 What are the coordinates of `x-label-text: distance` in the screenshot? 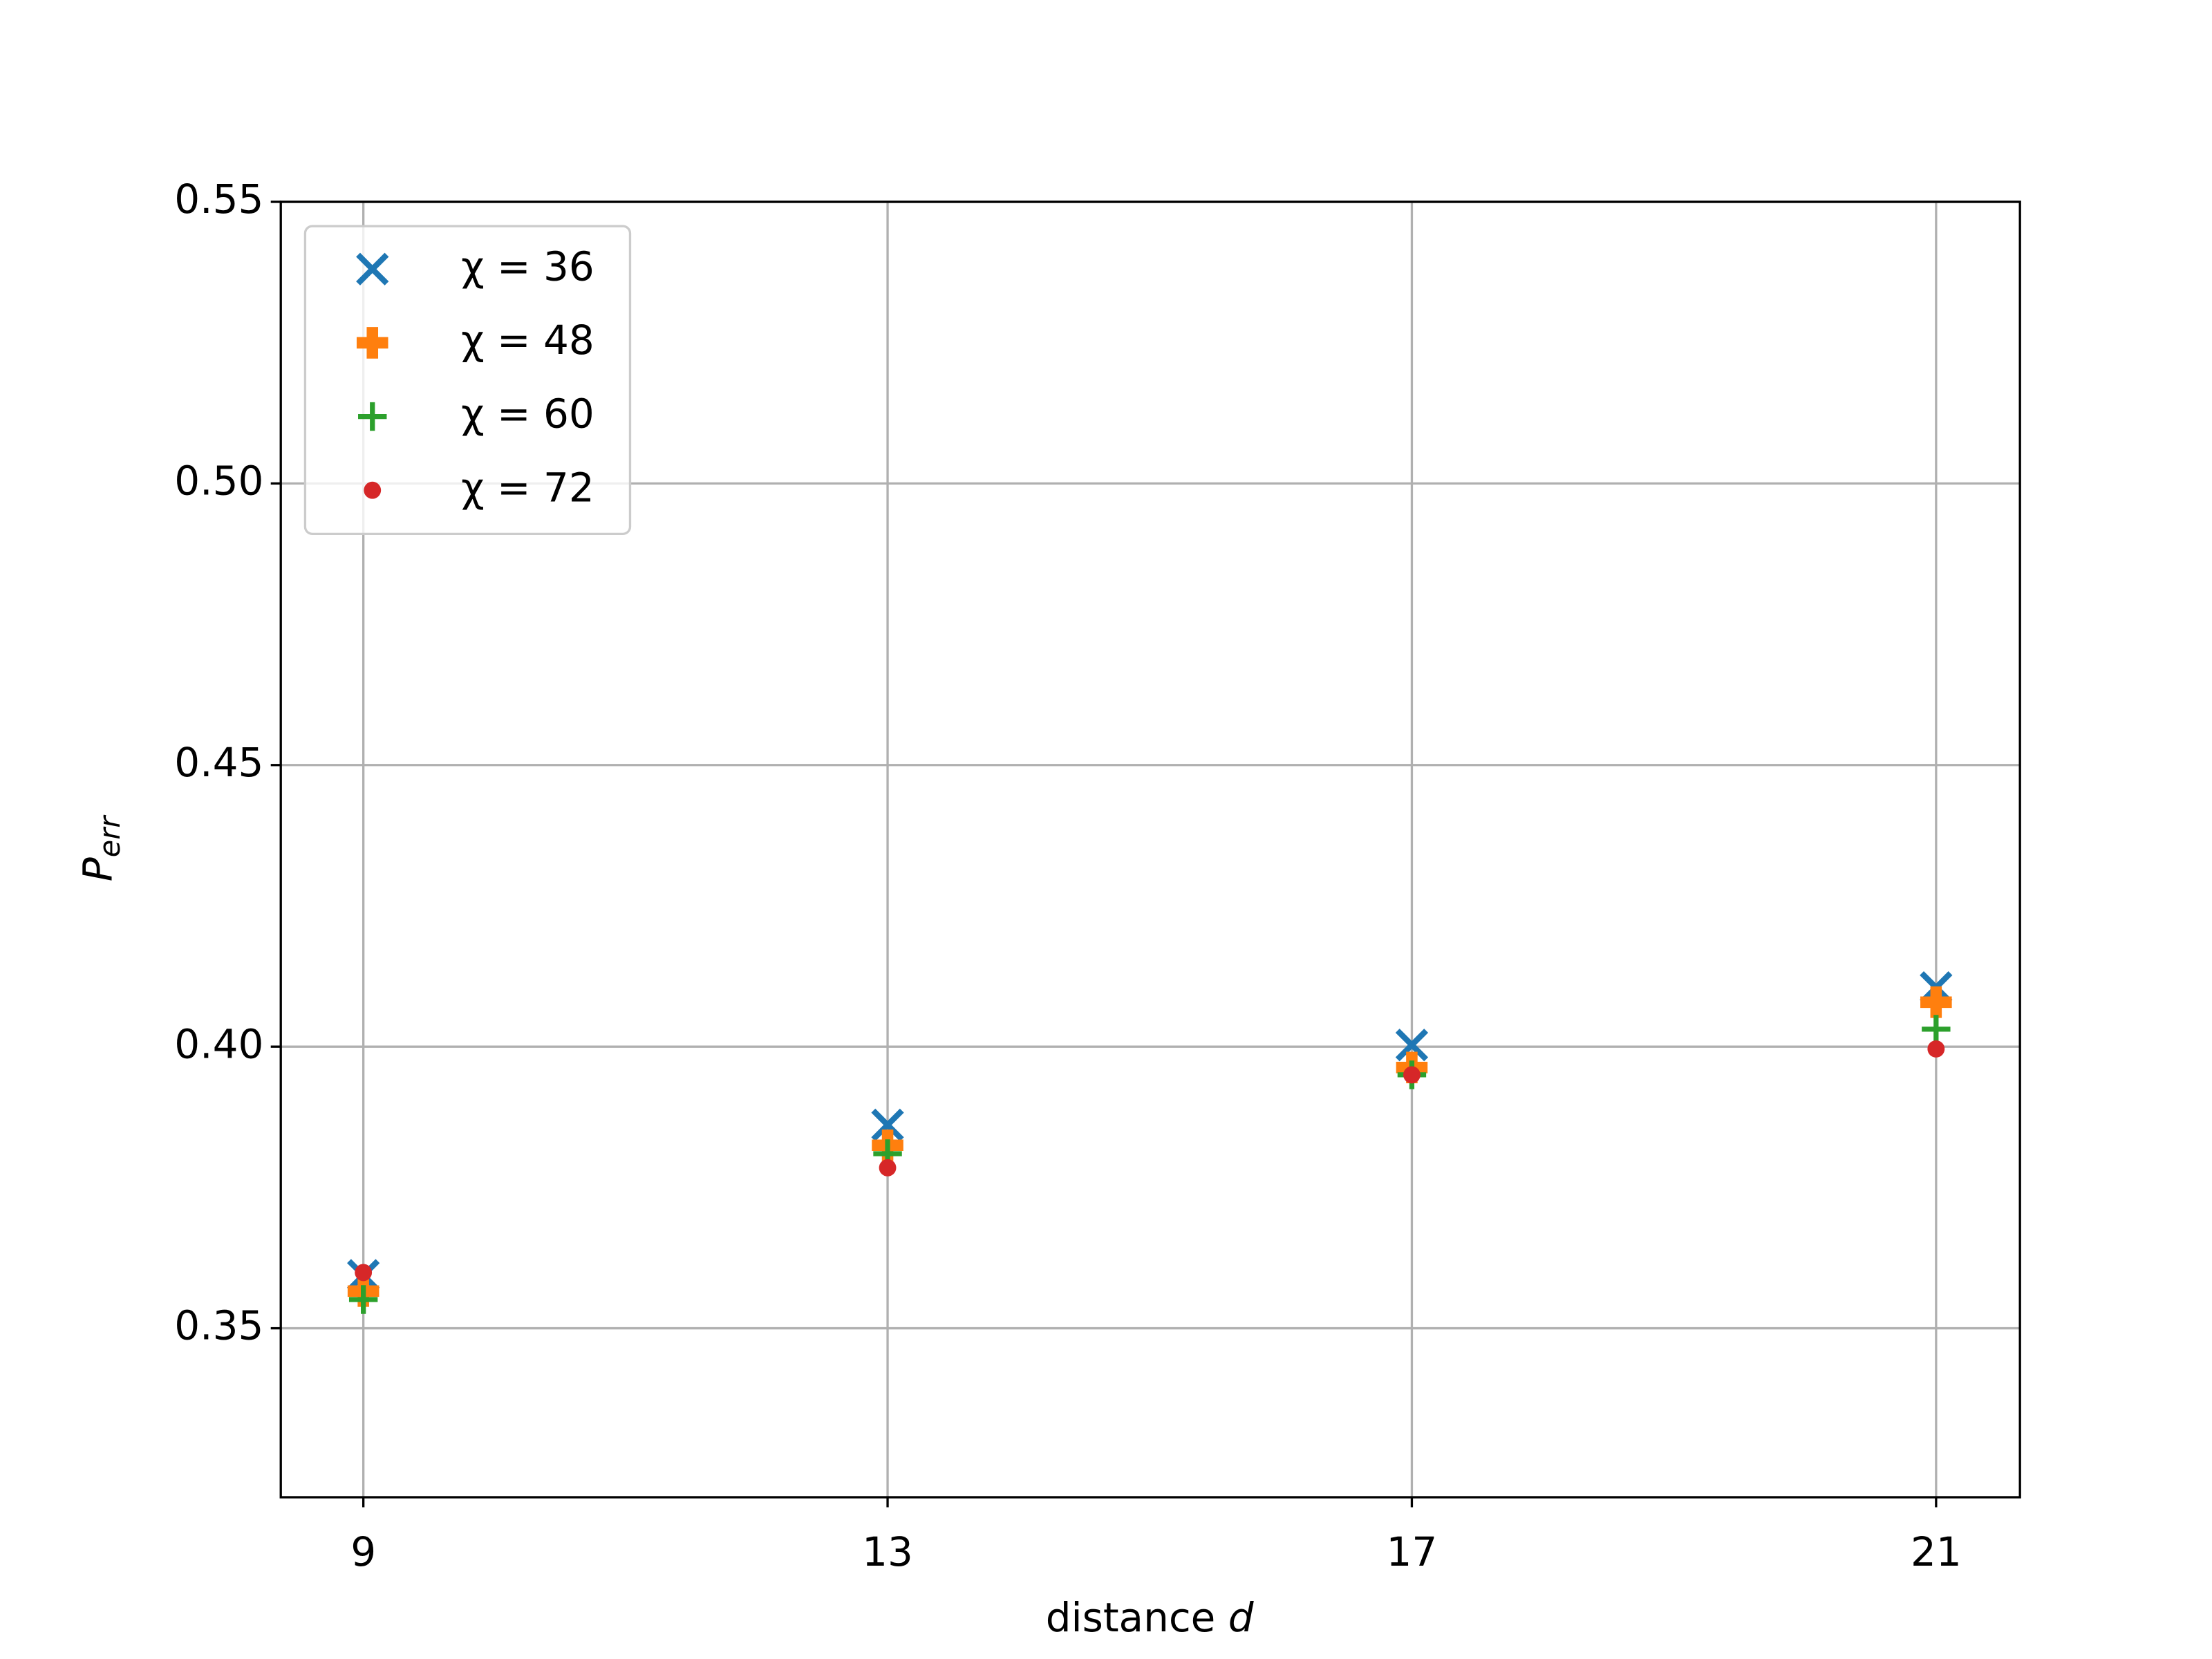 It's located at (1137, 1618).